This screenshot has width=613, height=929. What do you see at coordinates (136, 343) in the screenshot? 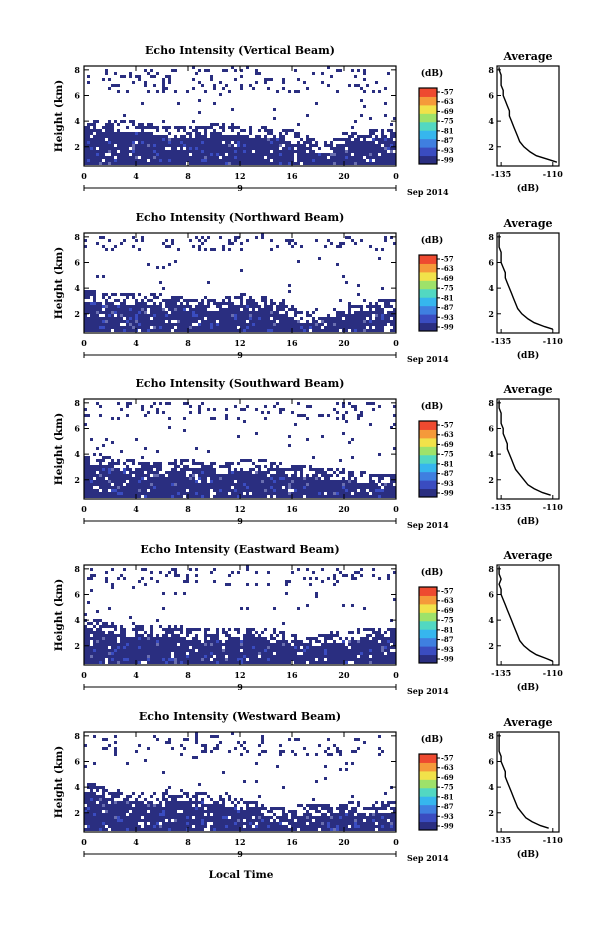
I see `time-tick-label: 4` at bounding box center [136, 343].